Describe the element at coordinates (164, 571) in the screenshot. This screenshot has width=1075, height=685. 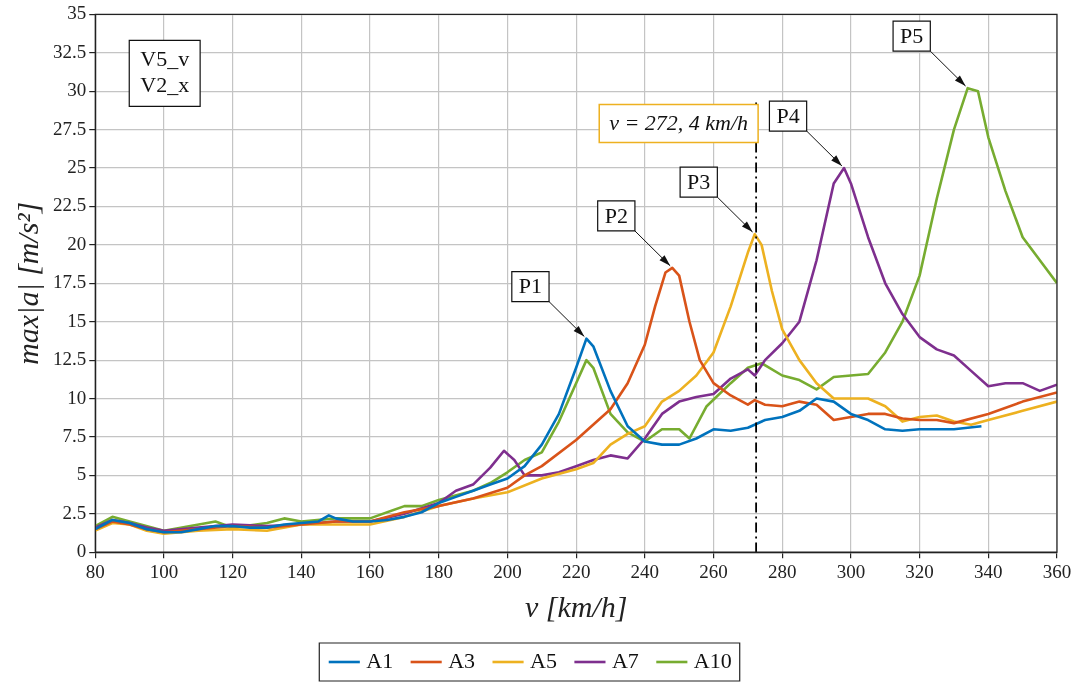
I see `x-tick-label: 100` at that location.